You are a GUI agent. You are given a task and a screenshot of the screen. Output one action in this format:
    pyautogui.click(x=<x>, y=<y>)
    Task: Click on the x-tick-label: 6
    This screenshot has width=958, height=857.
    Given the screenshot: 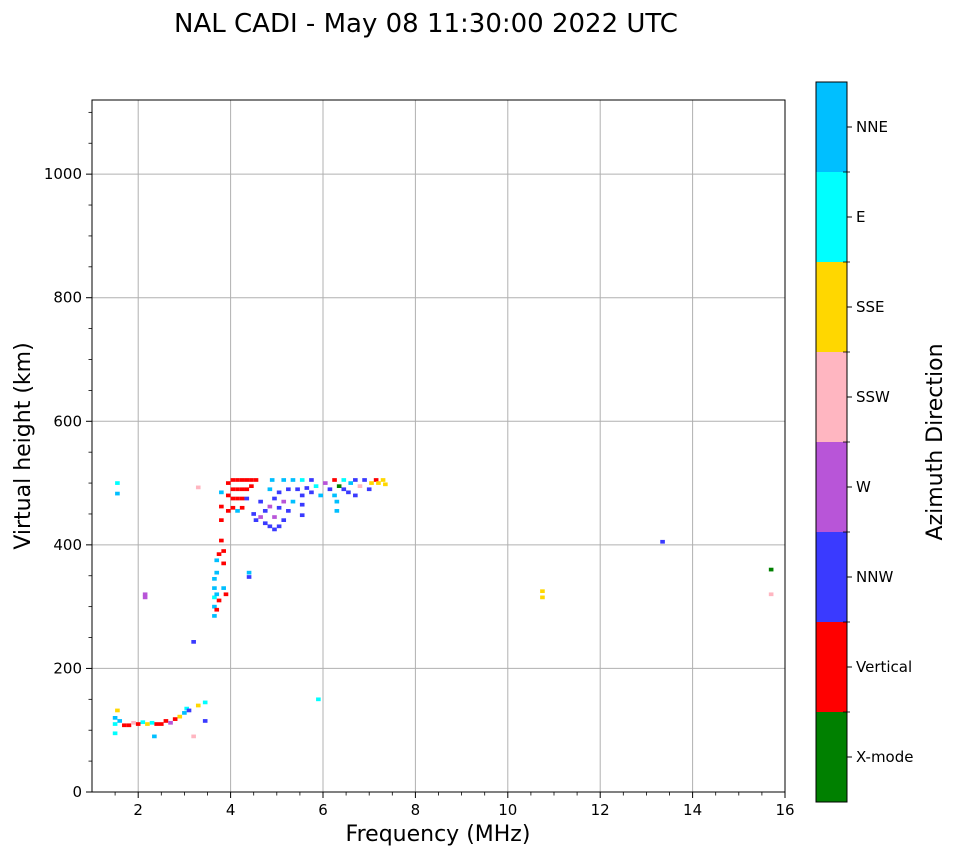 What is the action you would take?
    pyautogui.click(x=323, y=810)
    